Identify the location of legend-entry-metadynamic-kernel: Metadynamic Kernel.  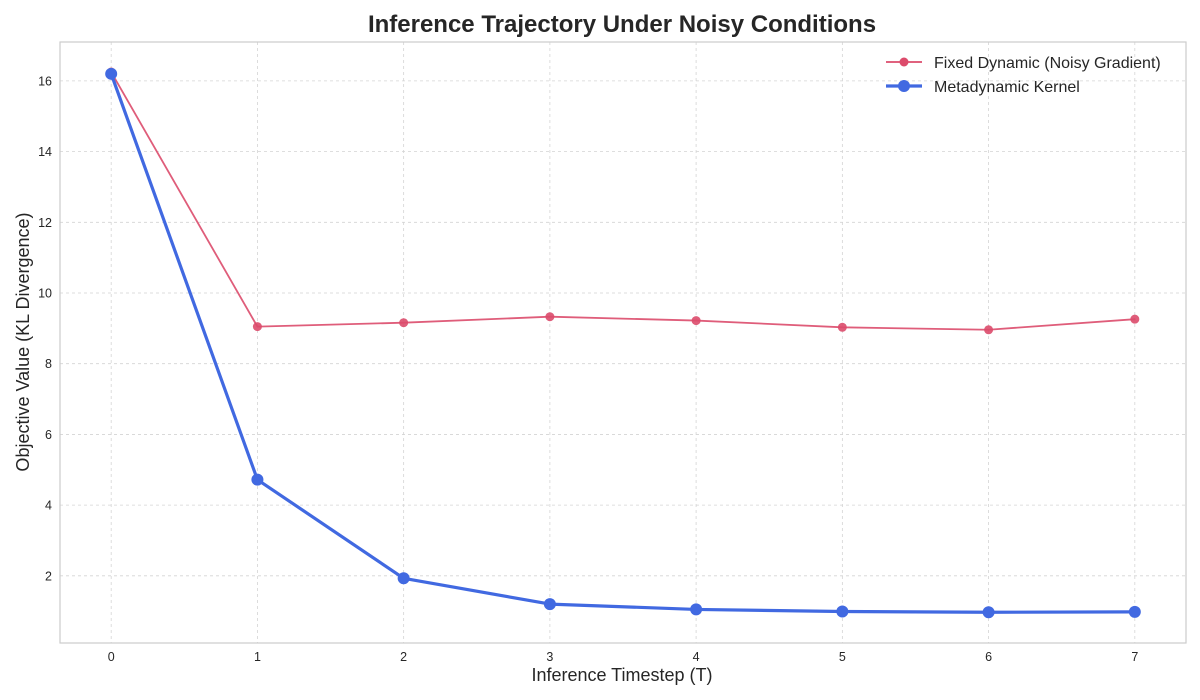
(983, 87).